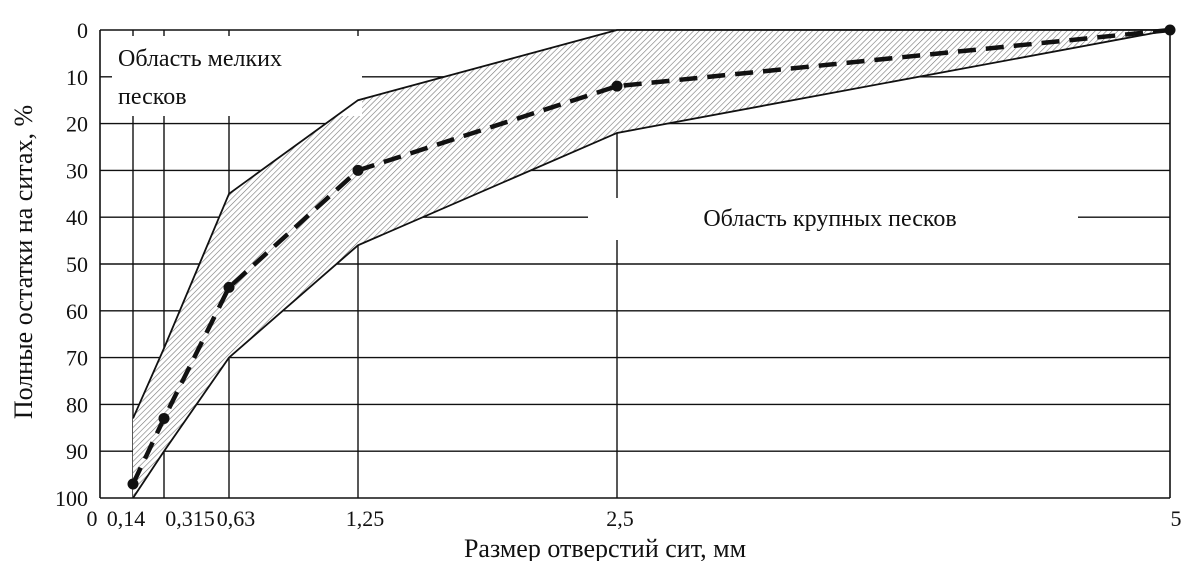 This screenshot has width=1200, height=561. I want to click on y-axis-label: Полные остатки на ситах, %, so click(23, 262).